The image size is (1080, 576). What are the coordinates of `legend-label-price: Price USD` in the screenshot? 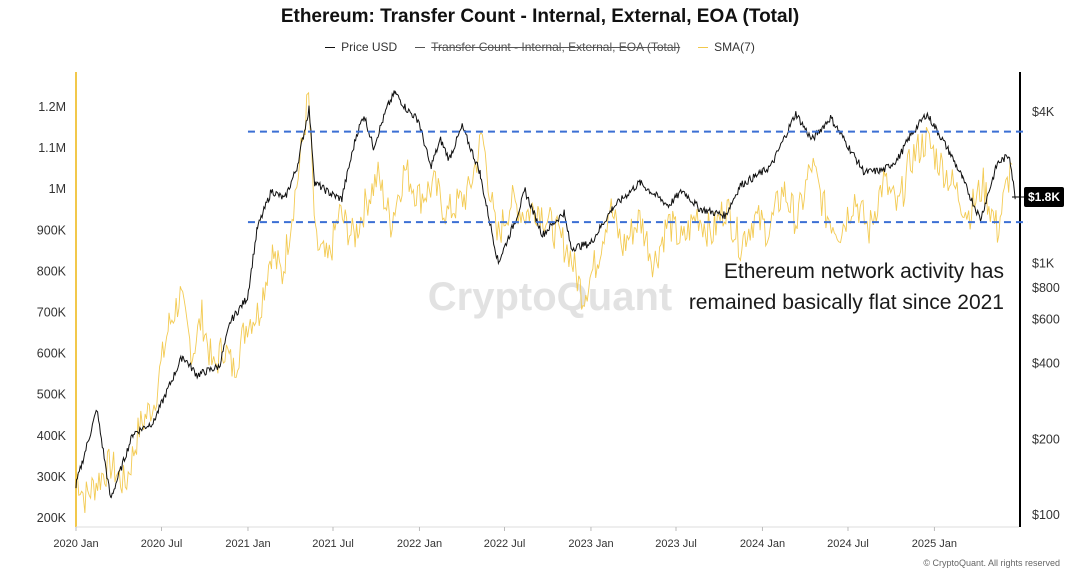 It's located at (369, 47).